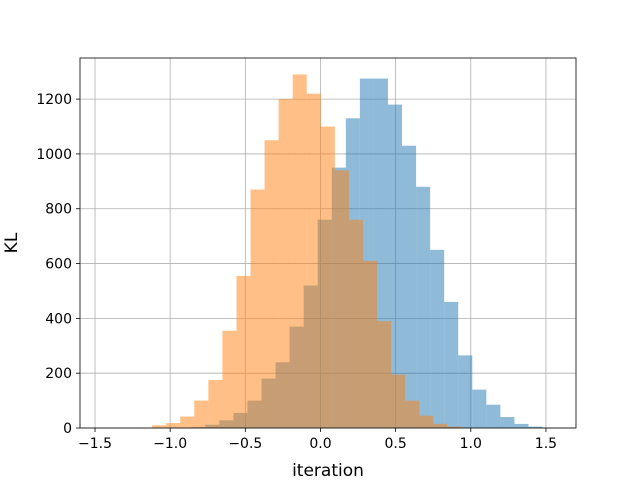  Describe the element at coordinates (95, 444) in the screenshot. I see `x-tick-label: −1.5` at that location.